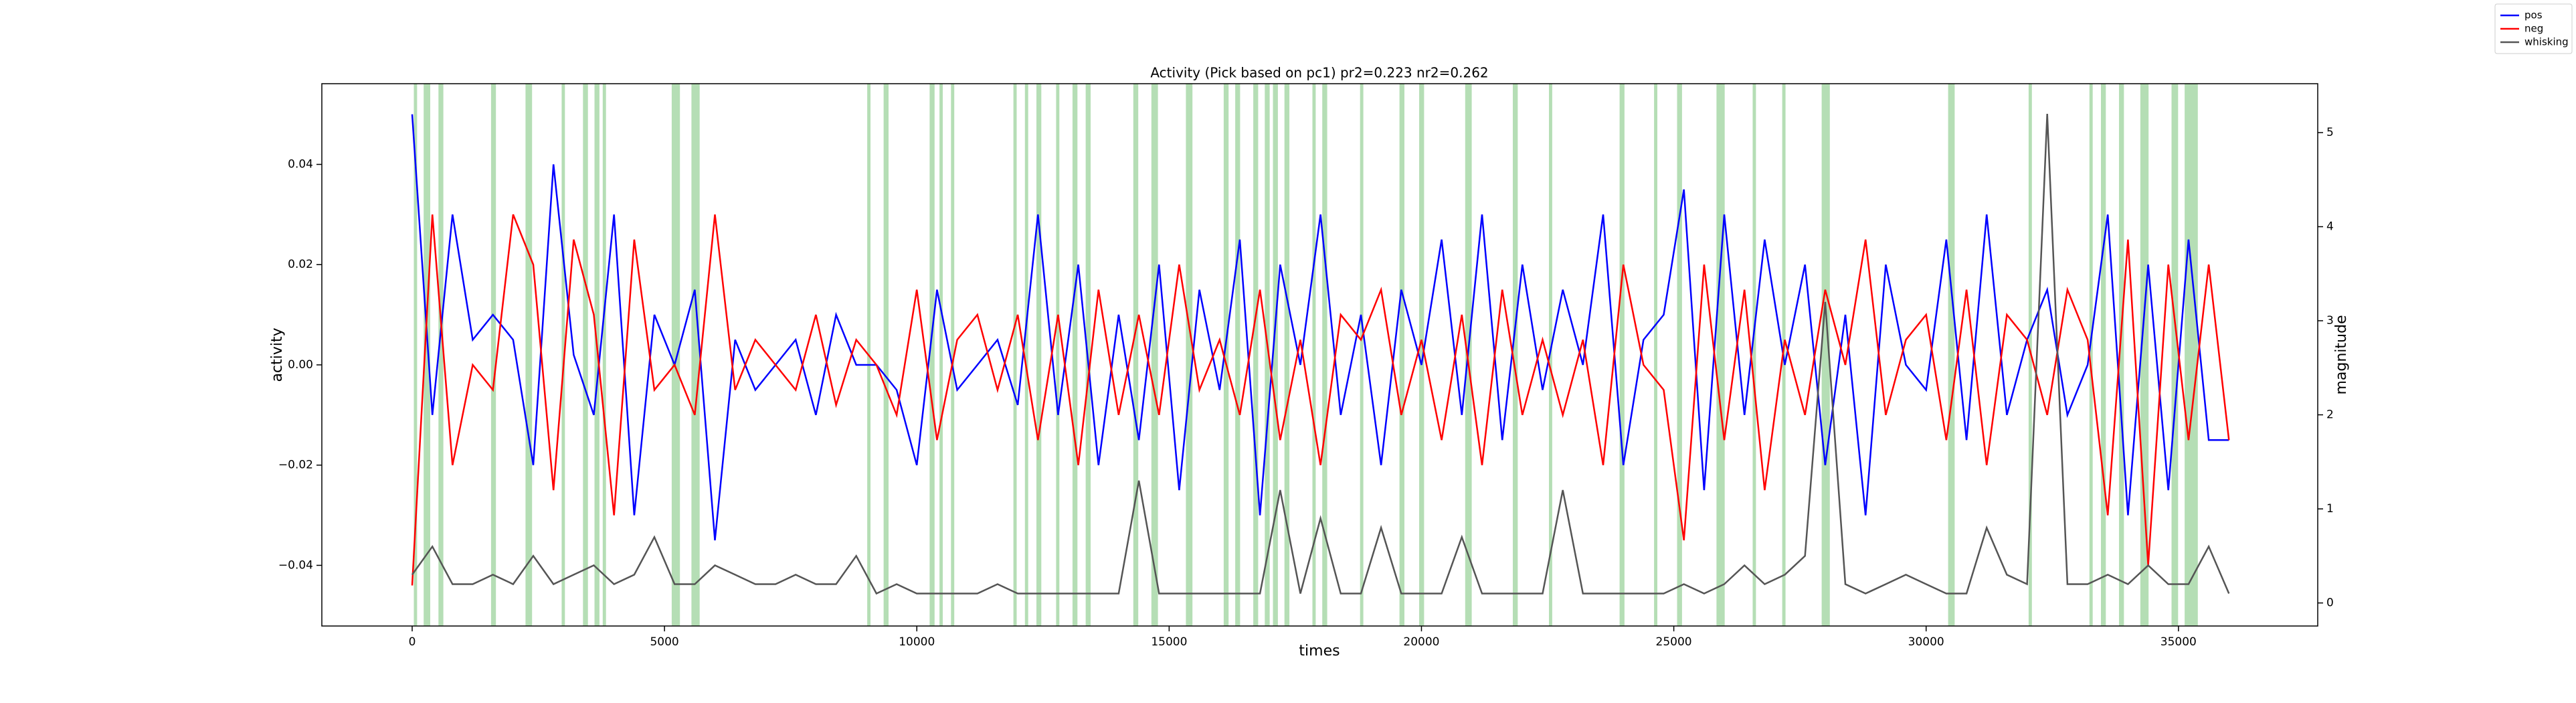  Describe the element at coordinates (295, 465) in the screenshot. I see `y-tick-label: −0.02` at that location.